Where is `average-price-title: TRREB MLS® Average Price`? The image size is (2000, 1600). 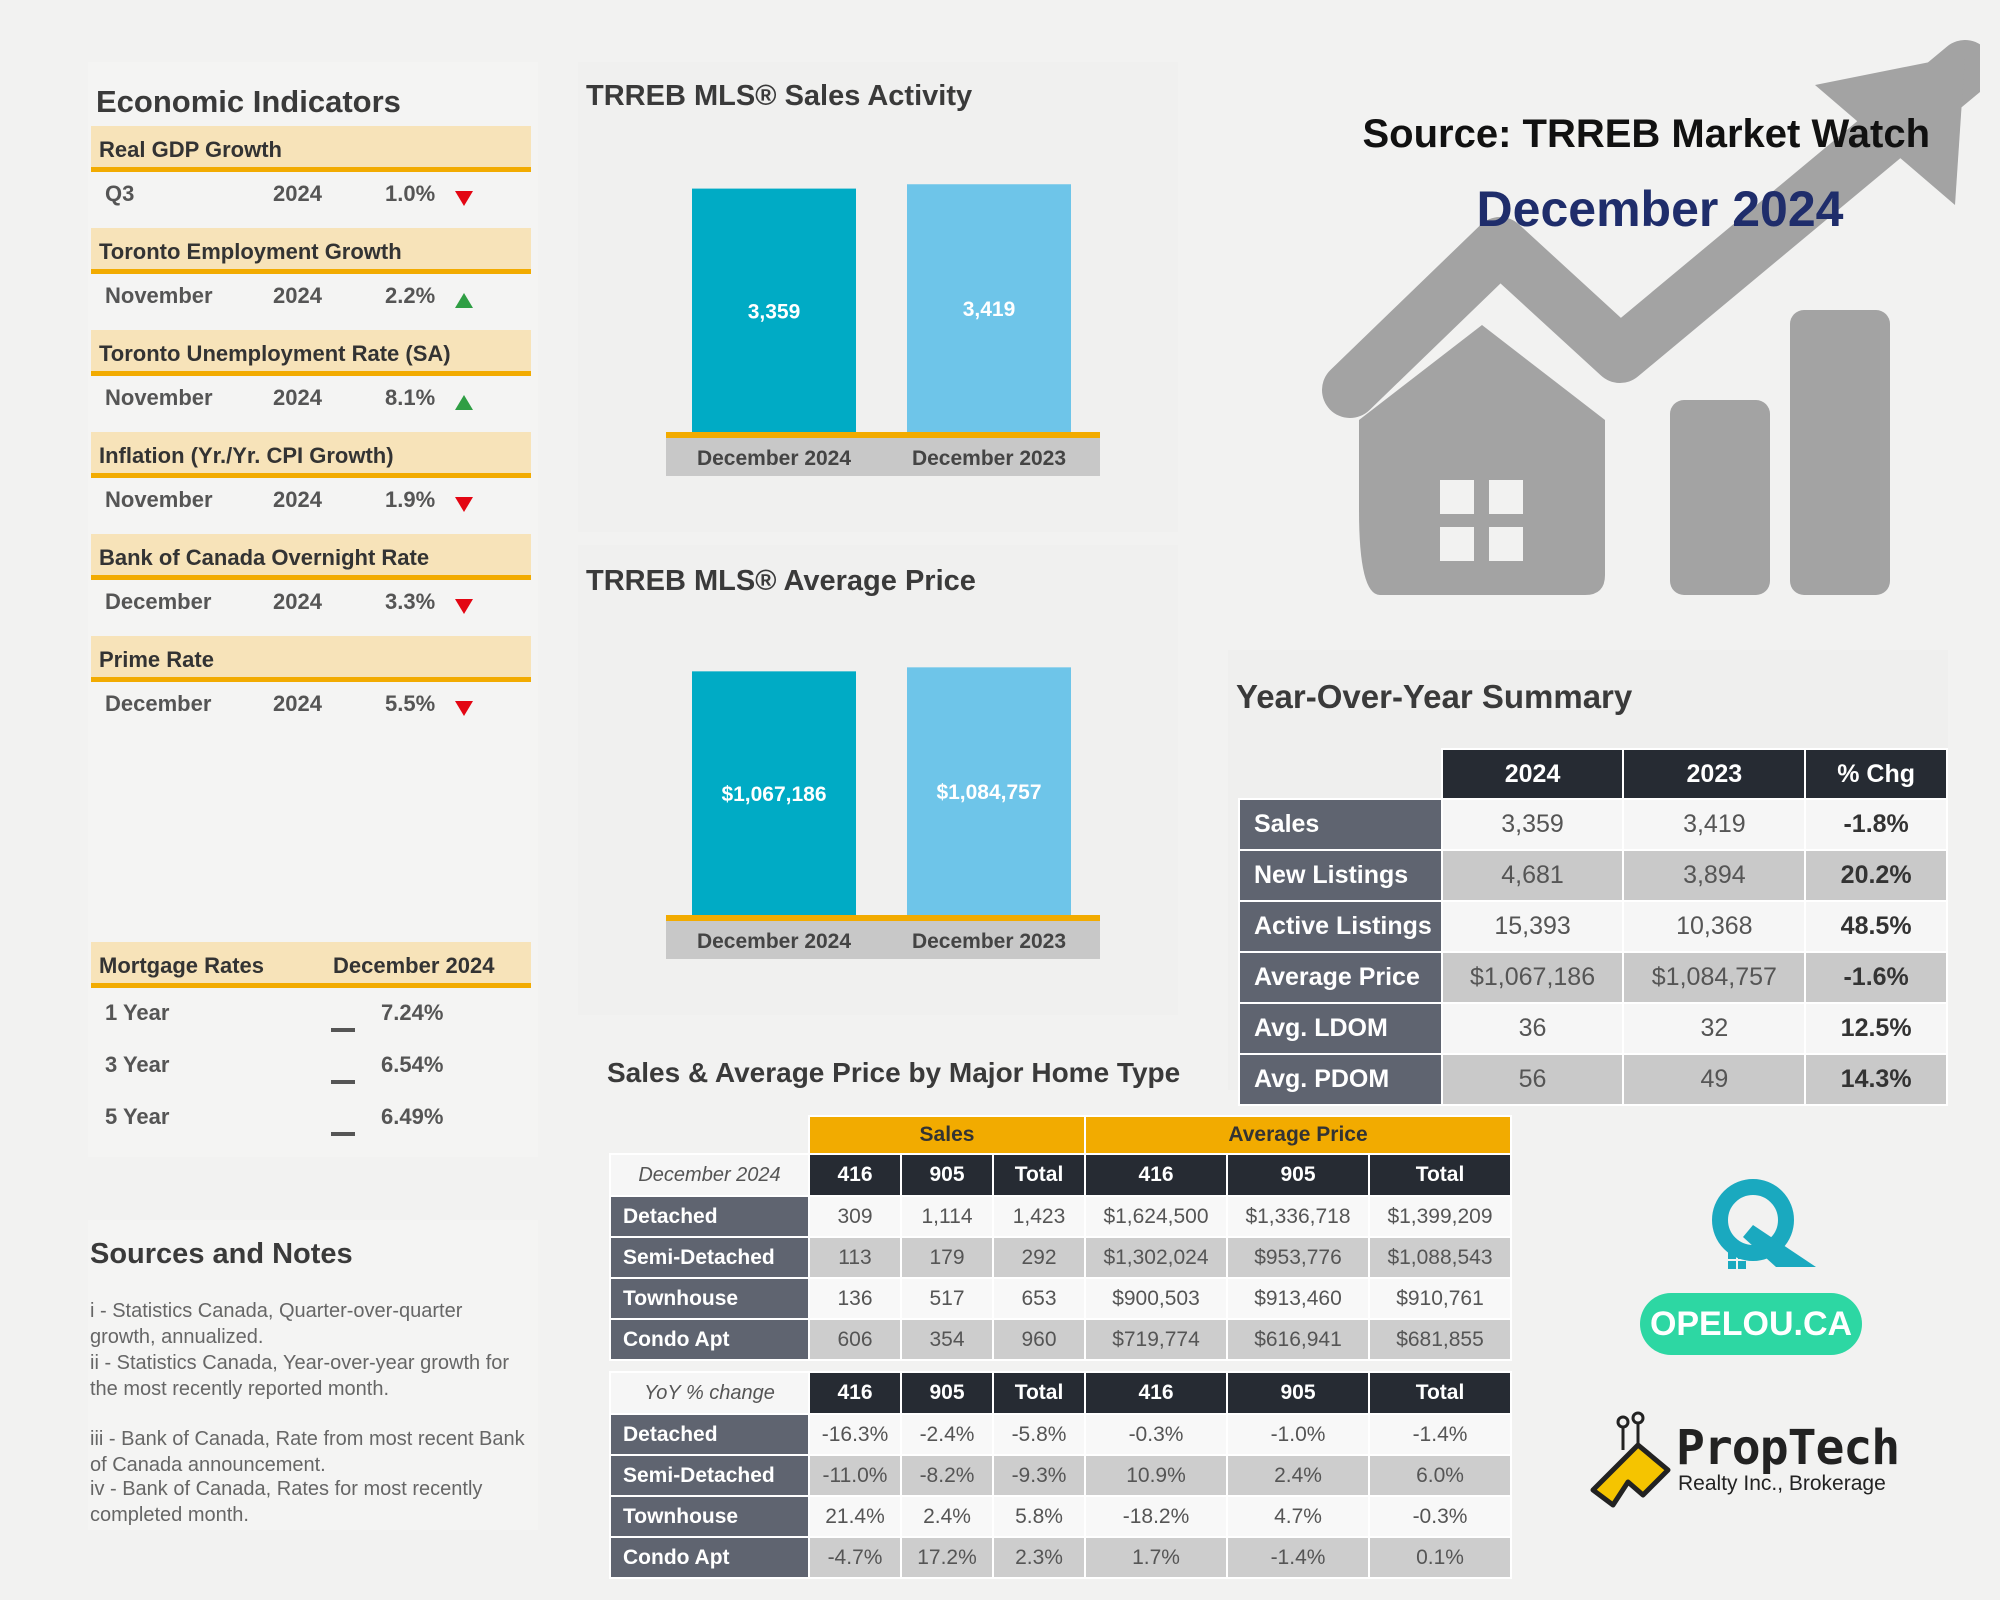 average-price-title: TRREB MLS® Average Price is located at coordinates (781, 581).